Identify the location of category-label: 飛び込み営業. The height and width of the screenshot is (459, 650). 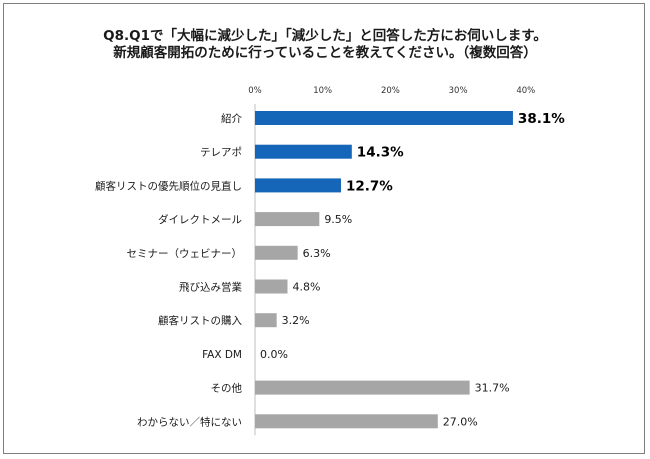
(210, 287).